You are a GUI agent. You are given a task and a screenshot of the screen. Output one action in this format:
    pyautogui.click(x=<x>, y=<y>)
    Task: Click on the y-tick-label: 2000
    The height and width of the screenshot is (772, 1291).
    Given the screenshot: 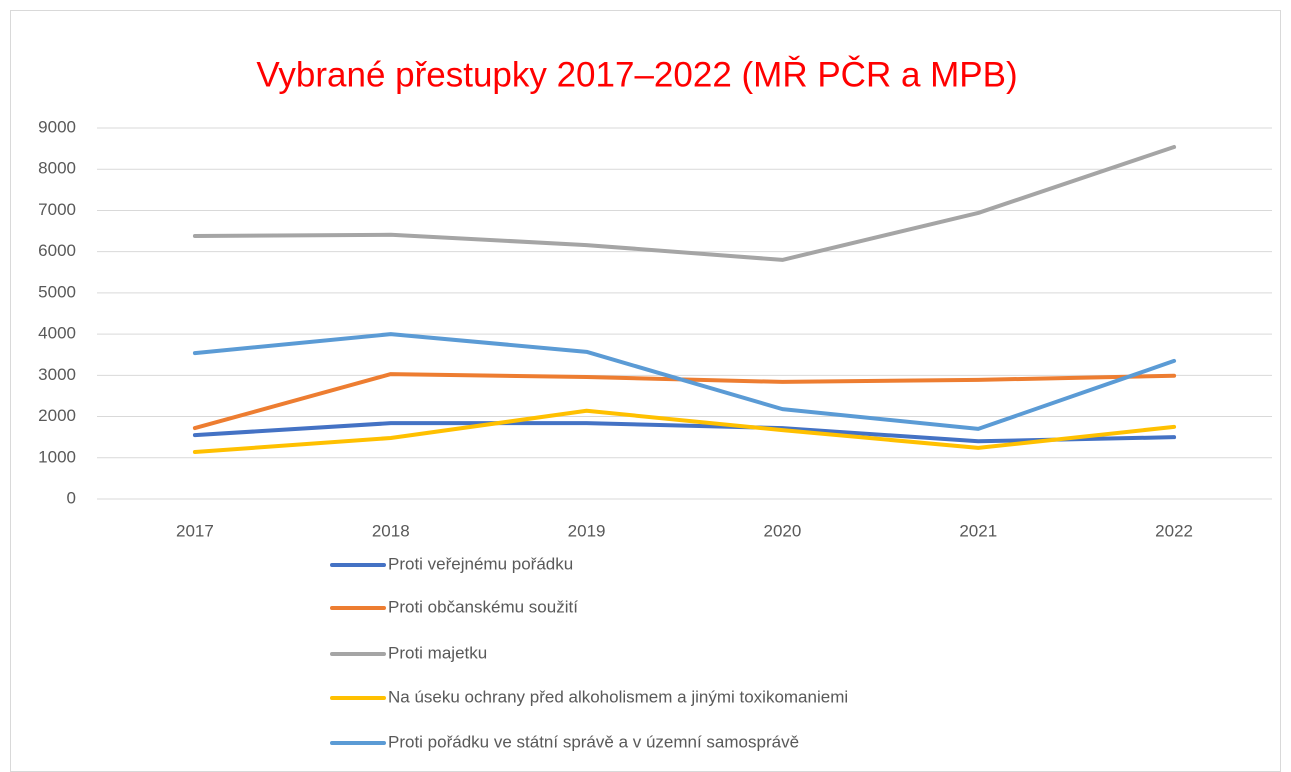 What is the action you would take?
    pyautogui.click(x=57, y=415)
    